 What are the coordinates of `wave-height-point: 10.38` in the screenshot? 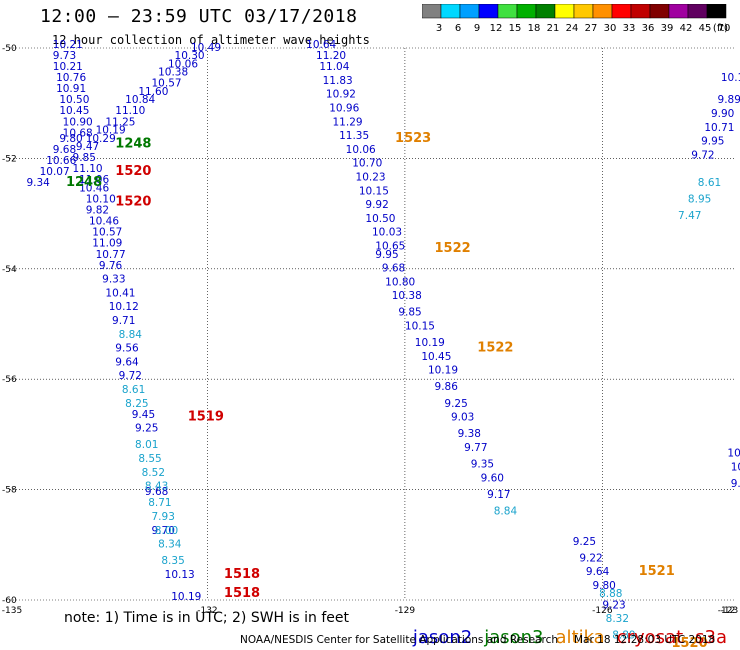 It's located at (173, 73).